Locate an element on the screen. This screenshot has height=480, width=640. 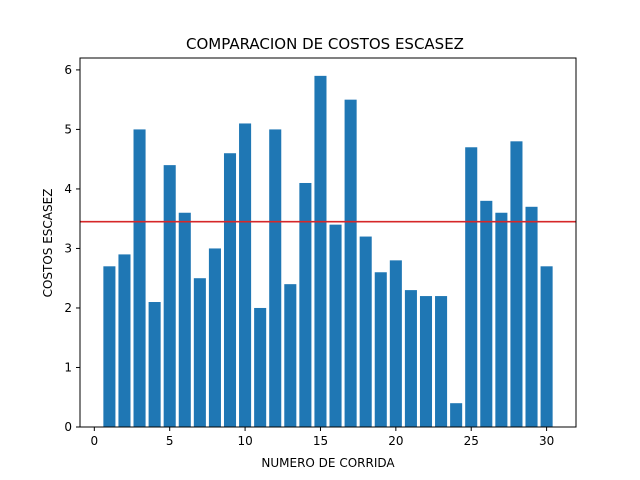
y-axis-label: COSTOS ESCASEZ is located at coordinates (48, 243).